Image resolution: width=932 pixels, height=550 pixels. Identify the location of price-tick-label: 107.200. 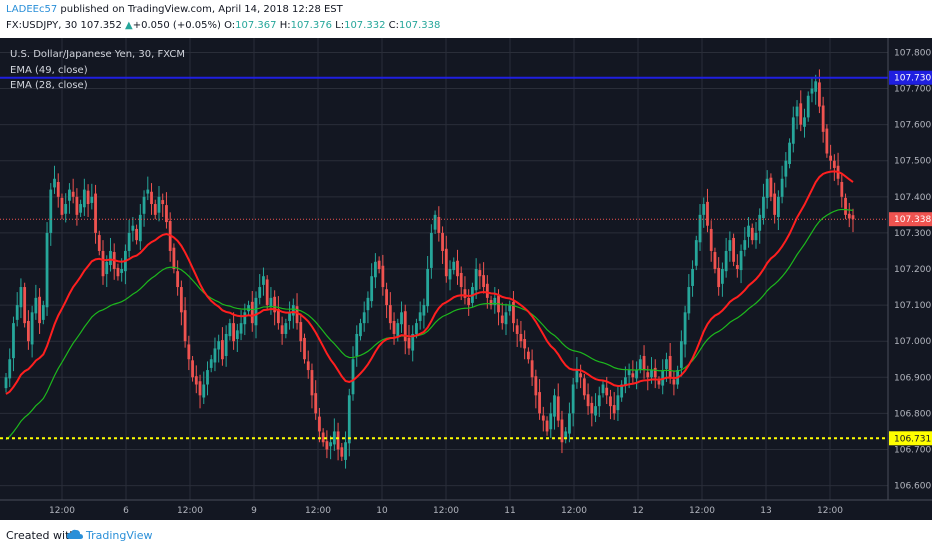
(912, 270).